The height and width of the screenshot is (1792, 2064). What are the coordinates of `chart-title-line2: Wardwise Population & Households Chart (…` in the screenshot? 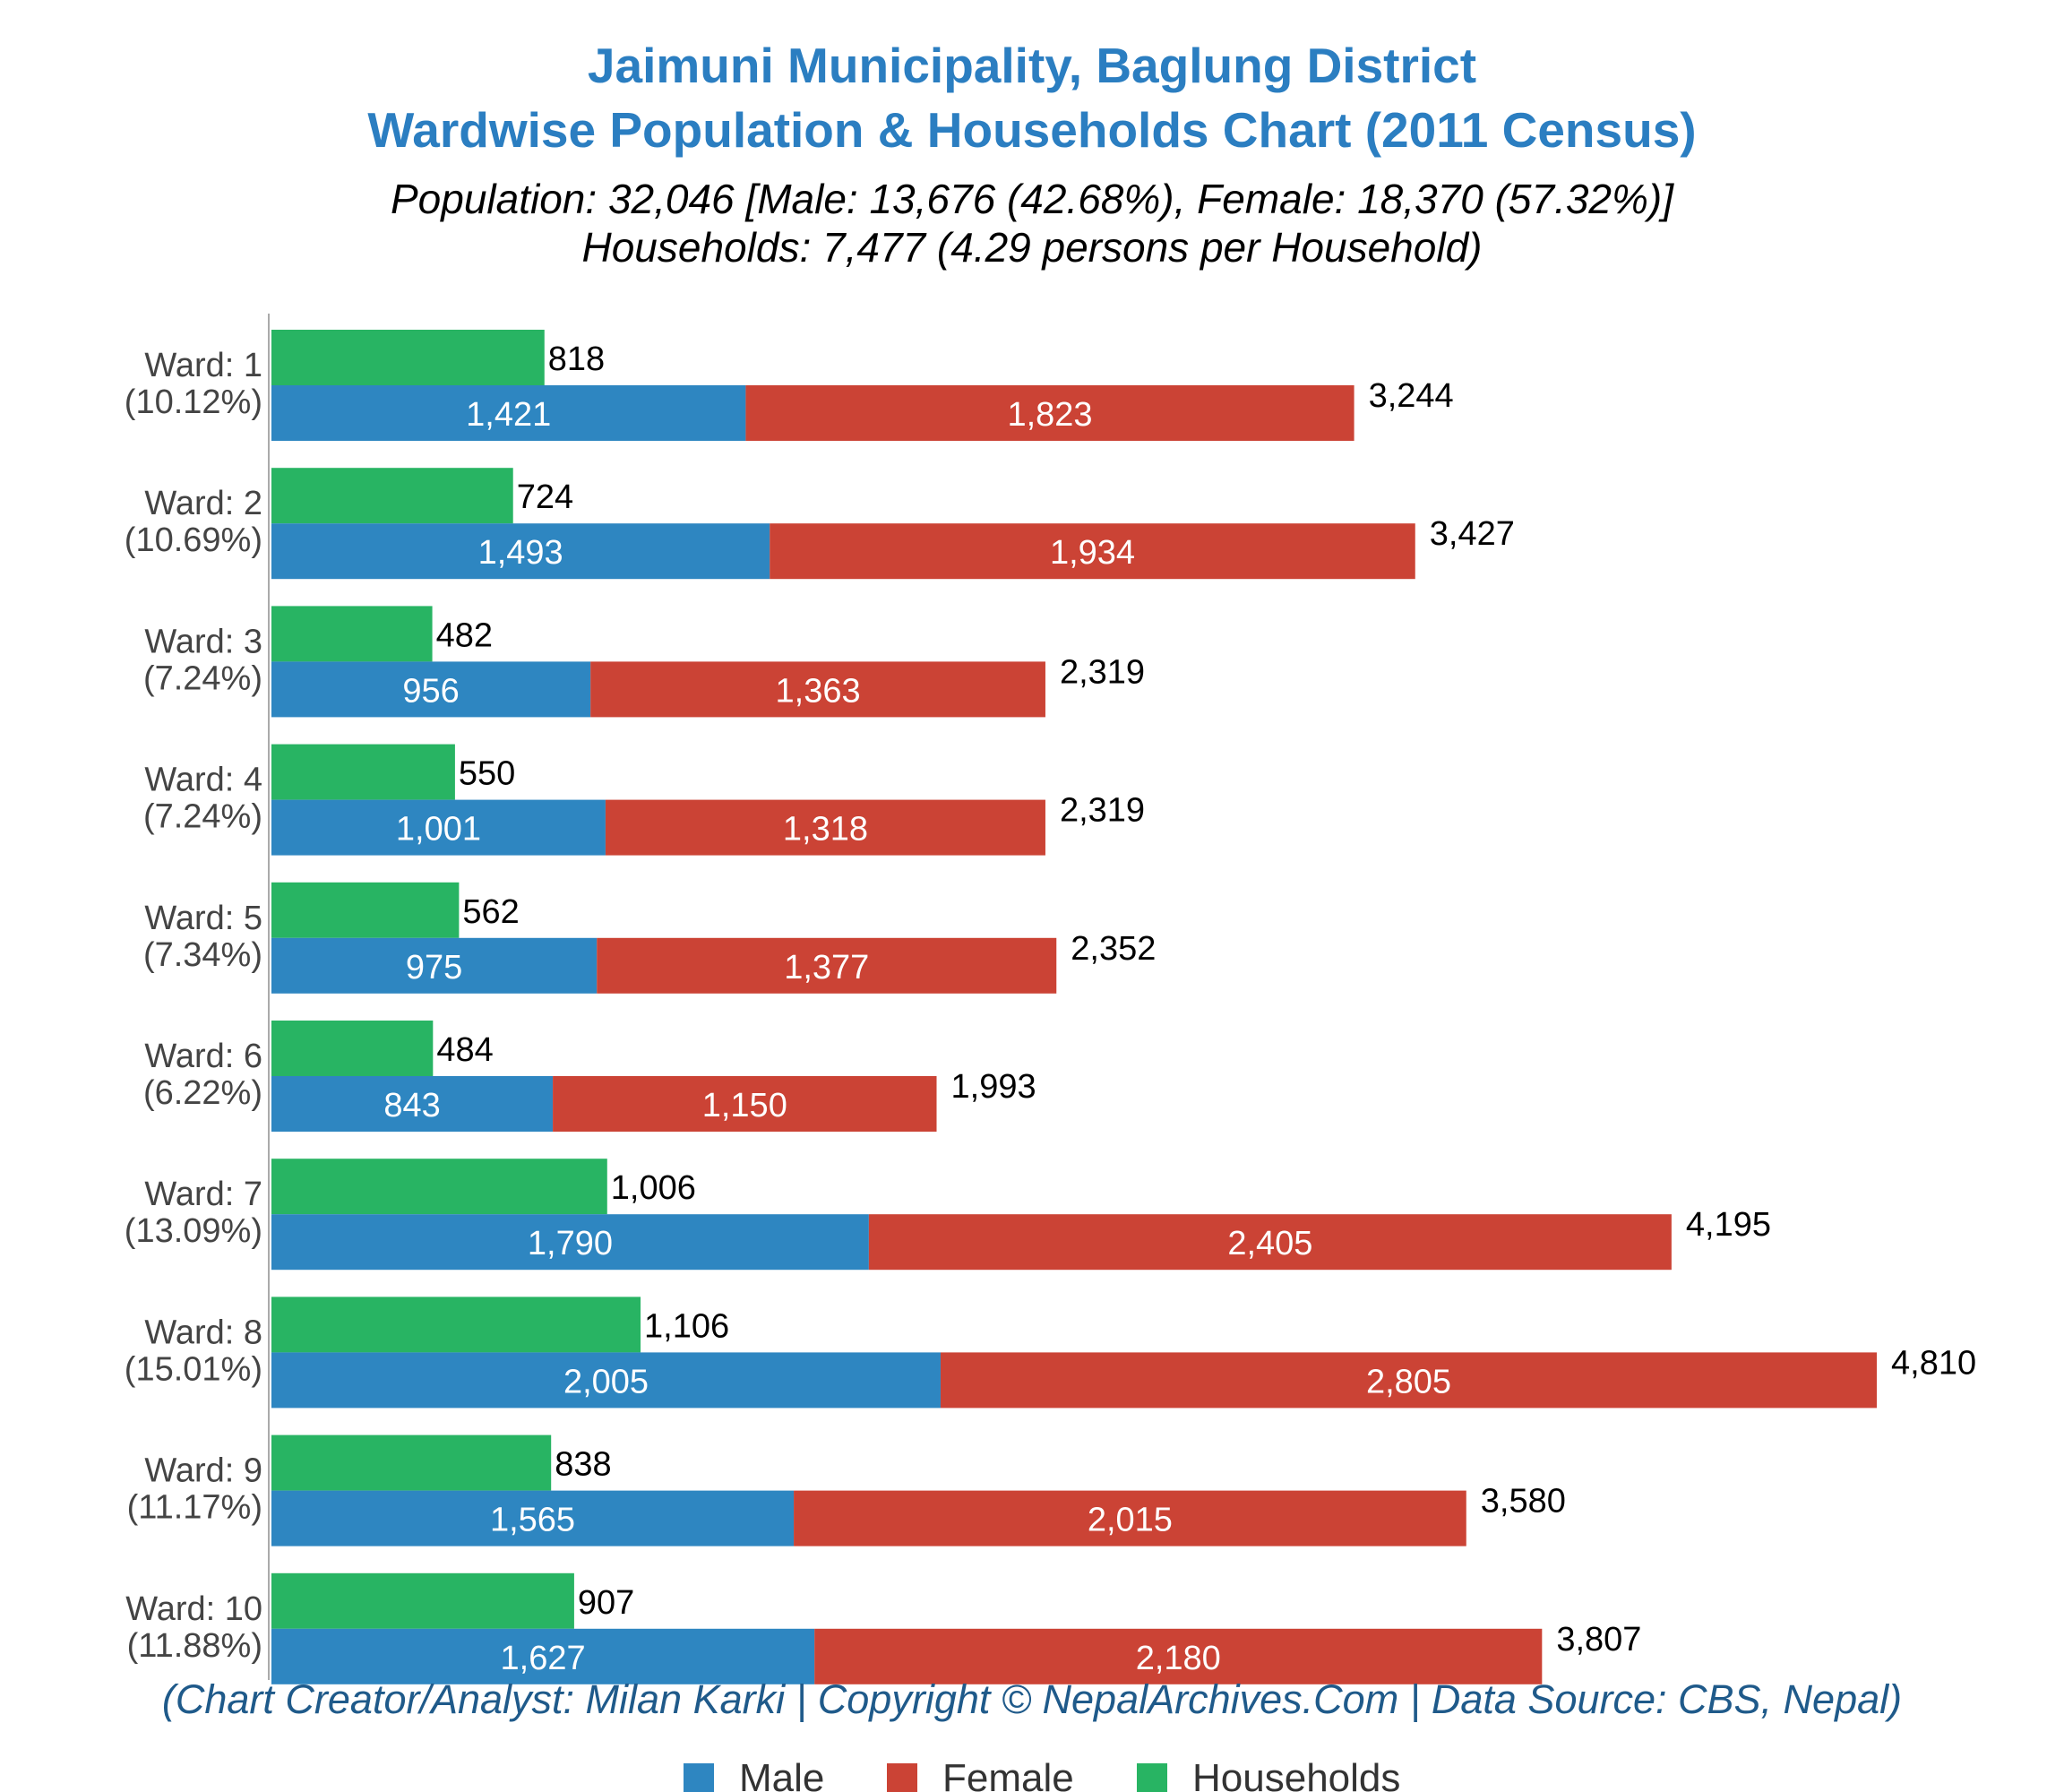 It's located at (1031, 130).